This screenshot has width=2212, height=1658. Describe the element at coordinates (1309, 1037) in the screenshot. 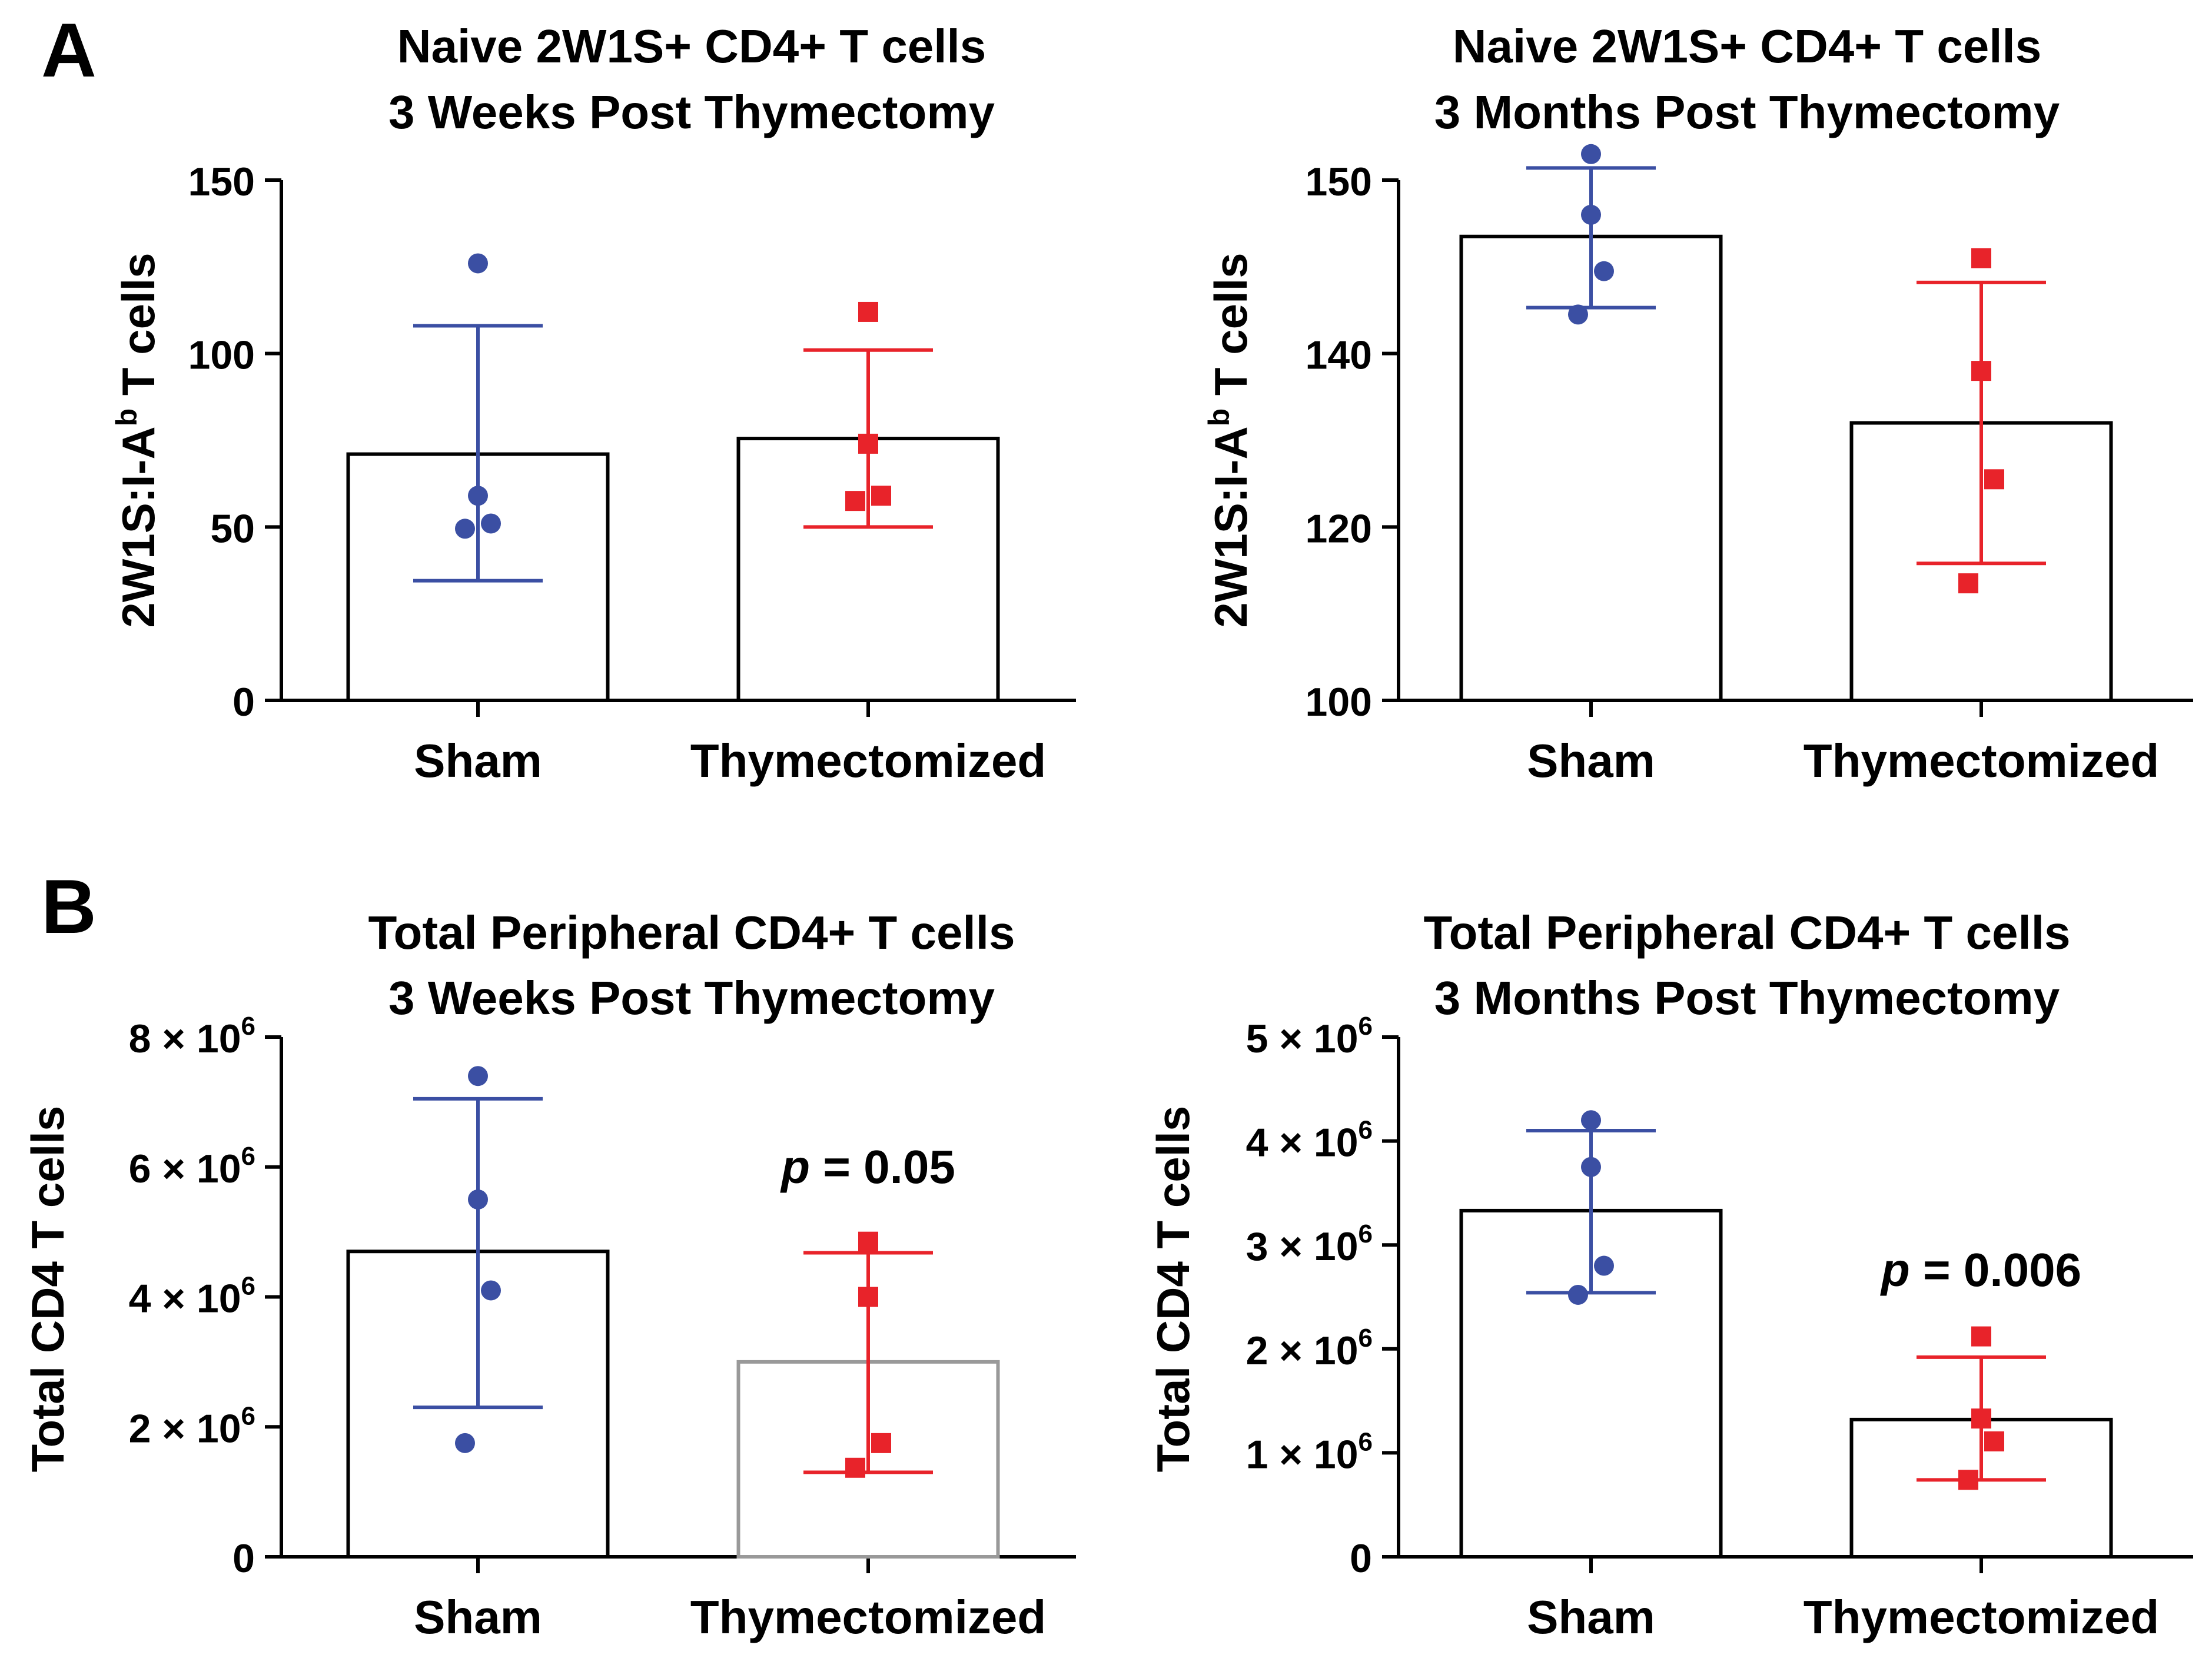

I see `y-tick-label: 5 × 10⁶` at that location.